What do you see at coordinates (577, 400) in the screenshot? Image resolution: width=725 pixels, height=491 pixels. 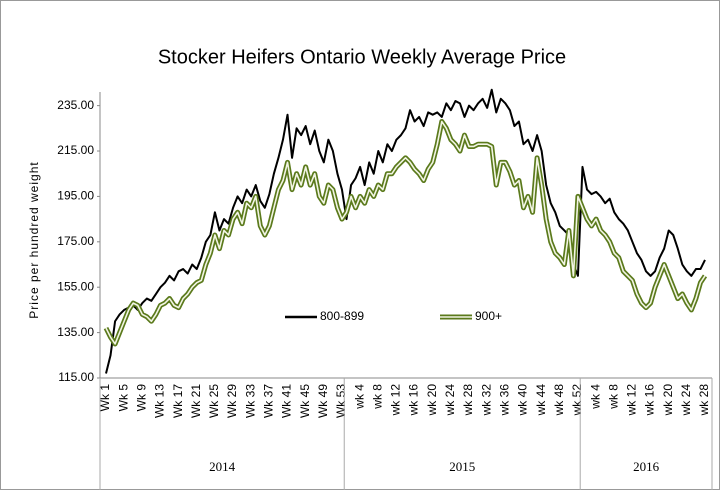 I see `x-tick-label: wk 52` at bounding box center [577, 400].